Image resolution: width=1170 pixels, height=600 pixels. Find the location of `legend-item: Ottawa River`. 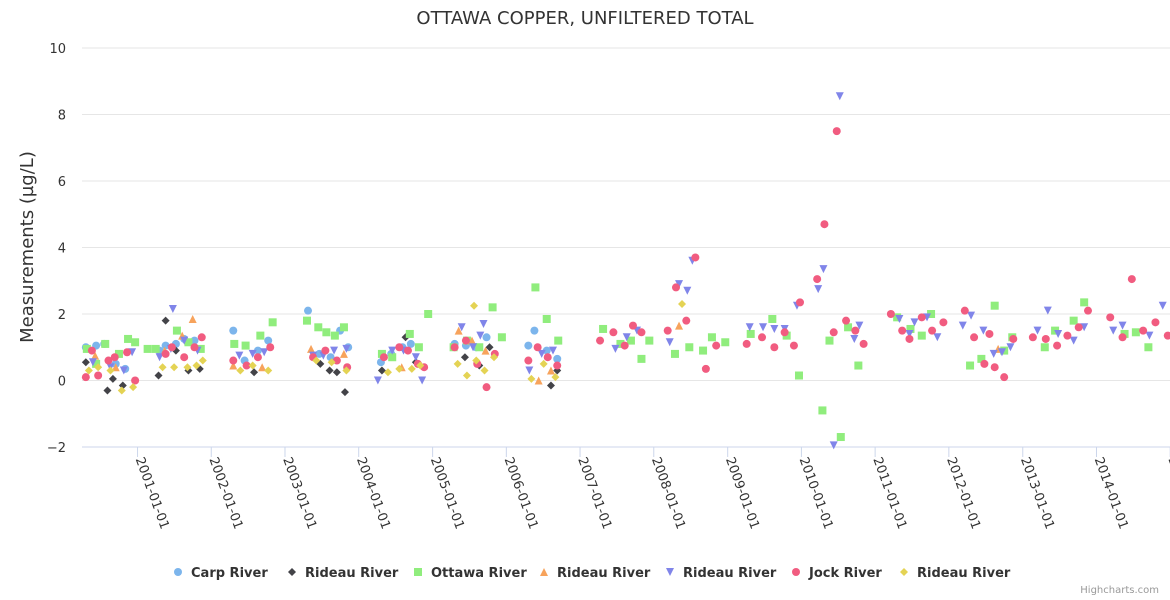

legend-item: Ottawa River is located at coordinates (470, 573).